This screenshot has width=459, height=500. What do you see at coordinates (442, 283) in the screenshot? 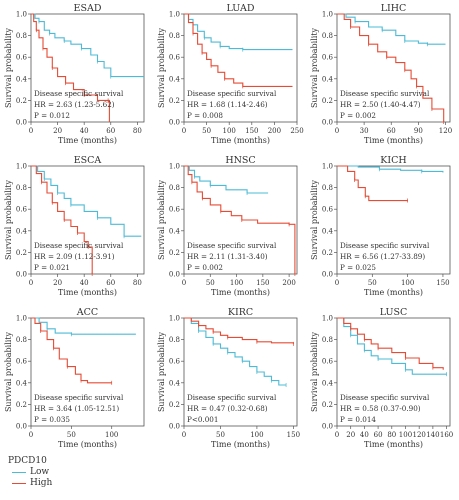
I see `x-tick-label-kich: 150` at bounding box center [442, 283].